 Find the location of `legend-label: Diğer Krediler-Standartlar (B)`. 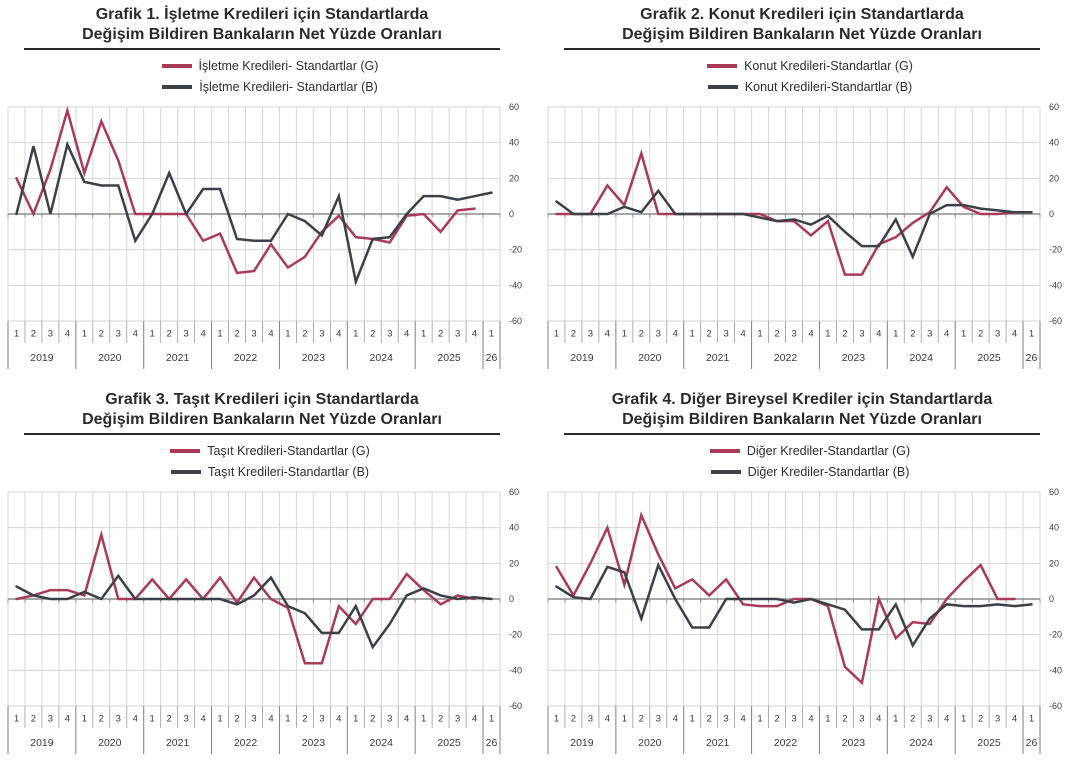

legend-label: Diğer Krediler-Standartlar (B) is located at coordinates (828, 472).